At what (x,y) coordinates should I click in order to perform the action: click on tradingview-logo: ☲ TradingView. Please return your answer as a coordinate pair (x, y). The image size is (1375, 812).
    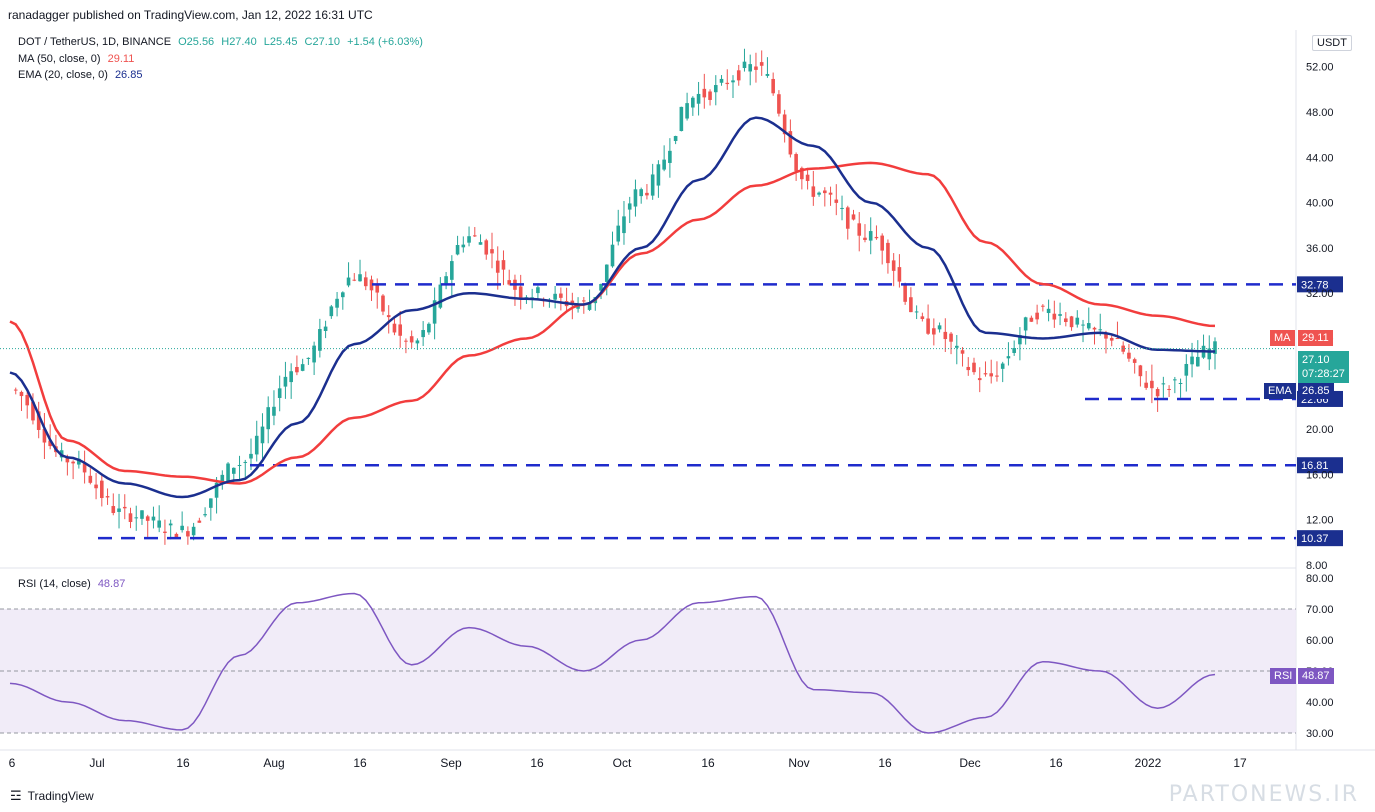
    Looking at the image, I should click on (52, 796).